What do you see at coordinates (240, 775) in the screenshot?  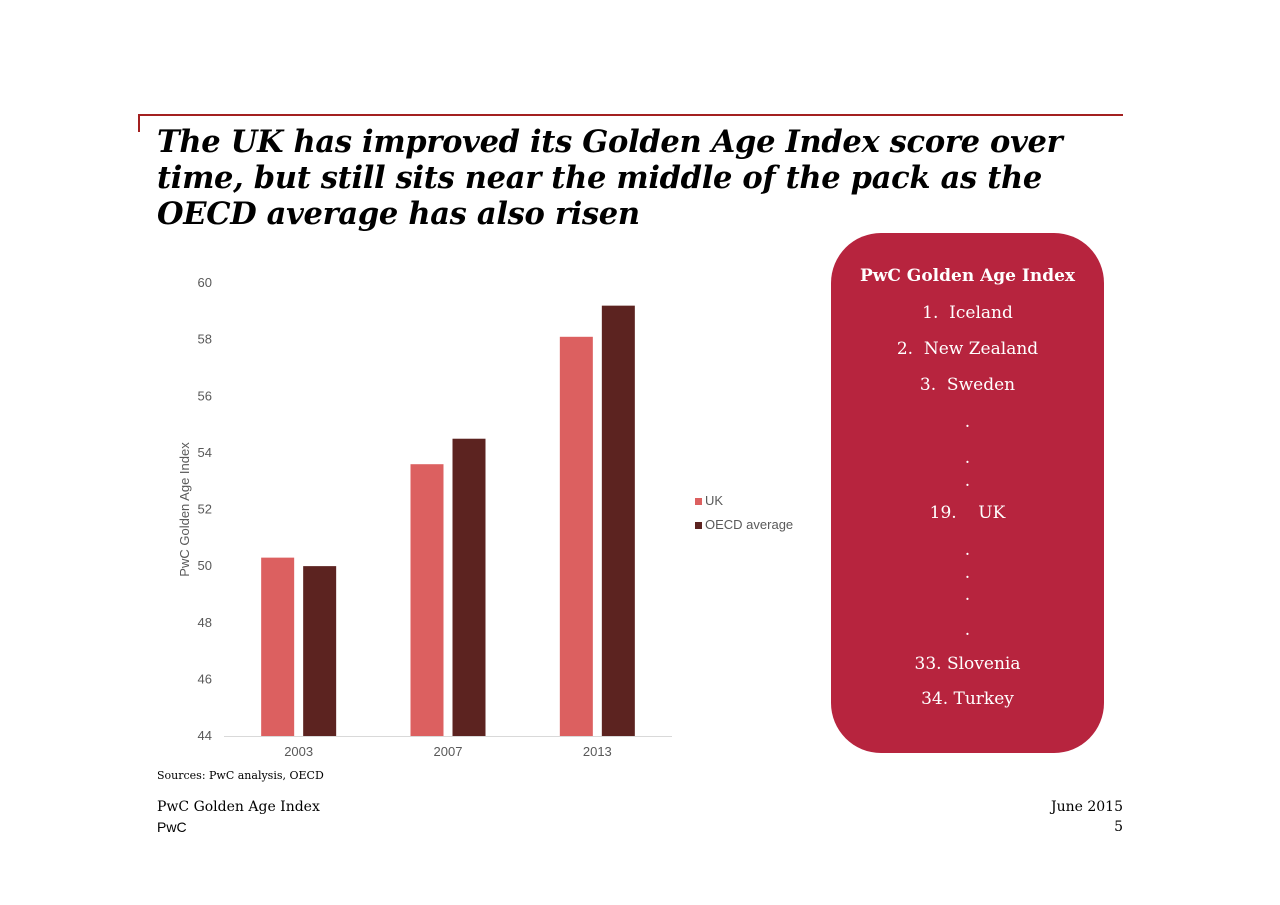 I see `sources-note: Sources: PwC analysis, OECD` at bounding box center [240, 775].